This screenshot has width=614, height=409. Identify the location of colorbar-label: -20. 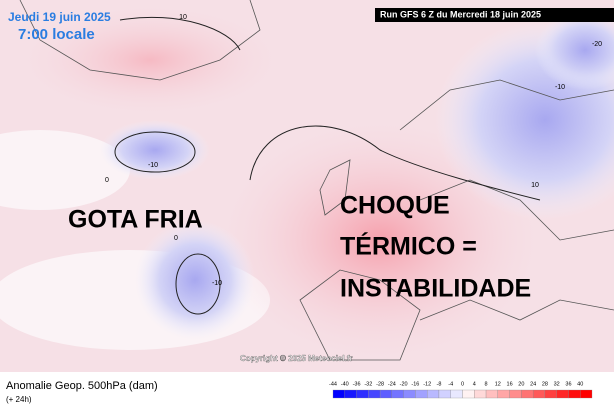
(404, 384).